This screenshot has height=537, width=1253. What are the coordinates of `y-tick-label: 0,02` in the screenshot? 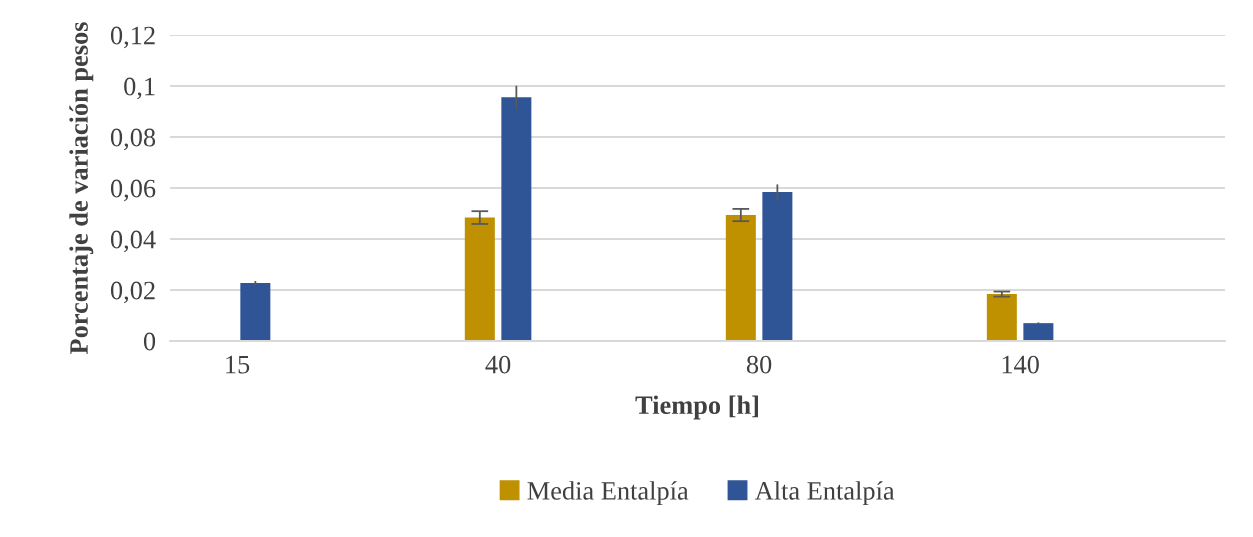 It's located at (132, 292).